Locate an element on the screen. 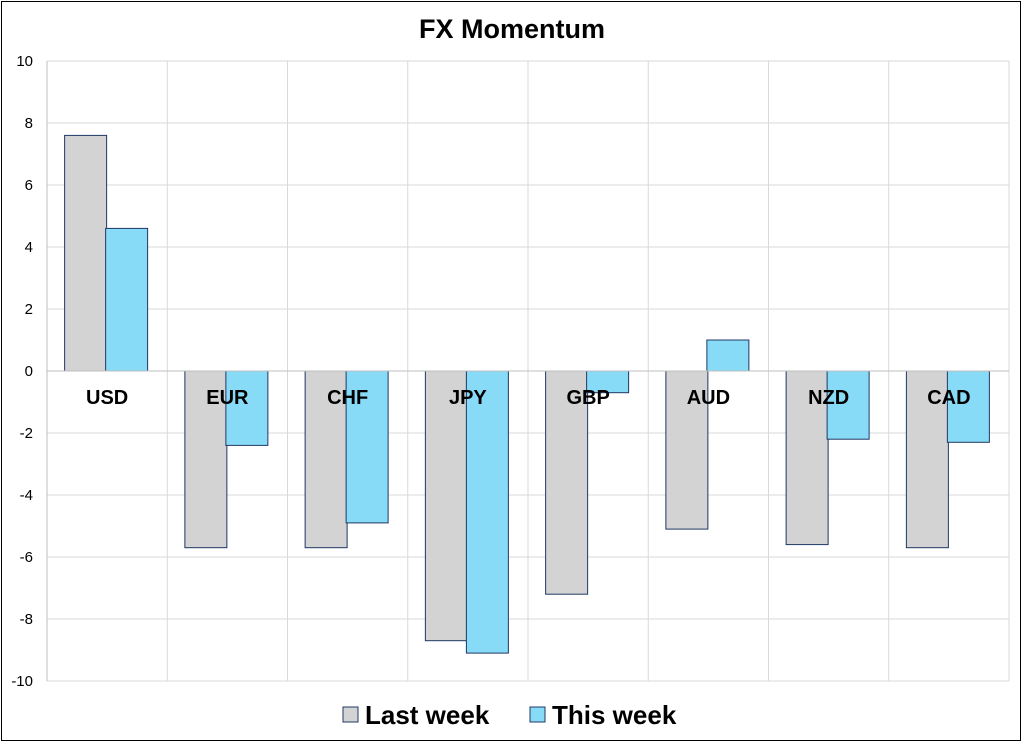  legend-swatch-last-week is located at coordinates (350, 714).